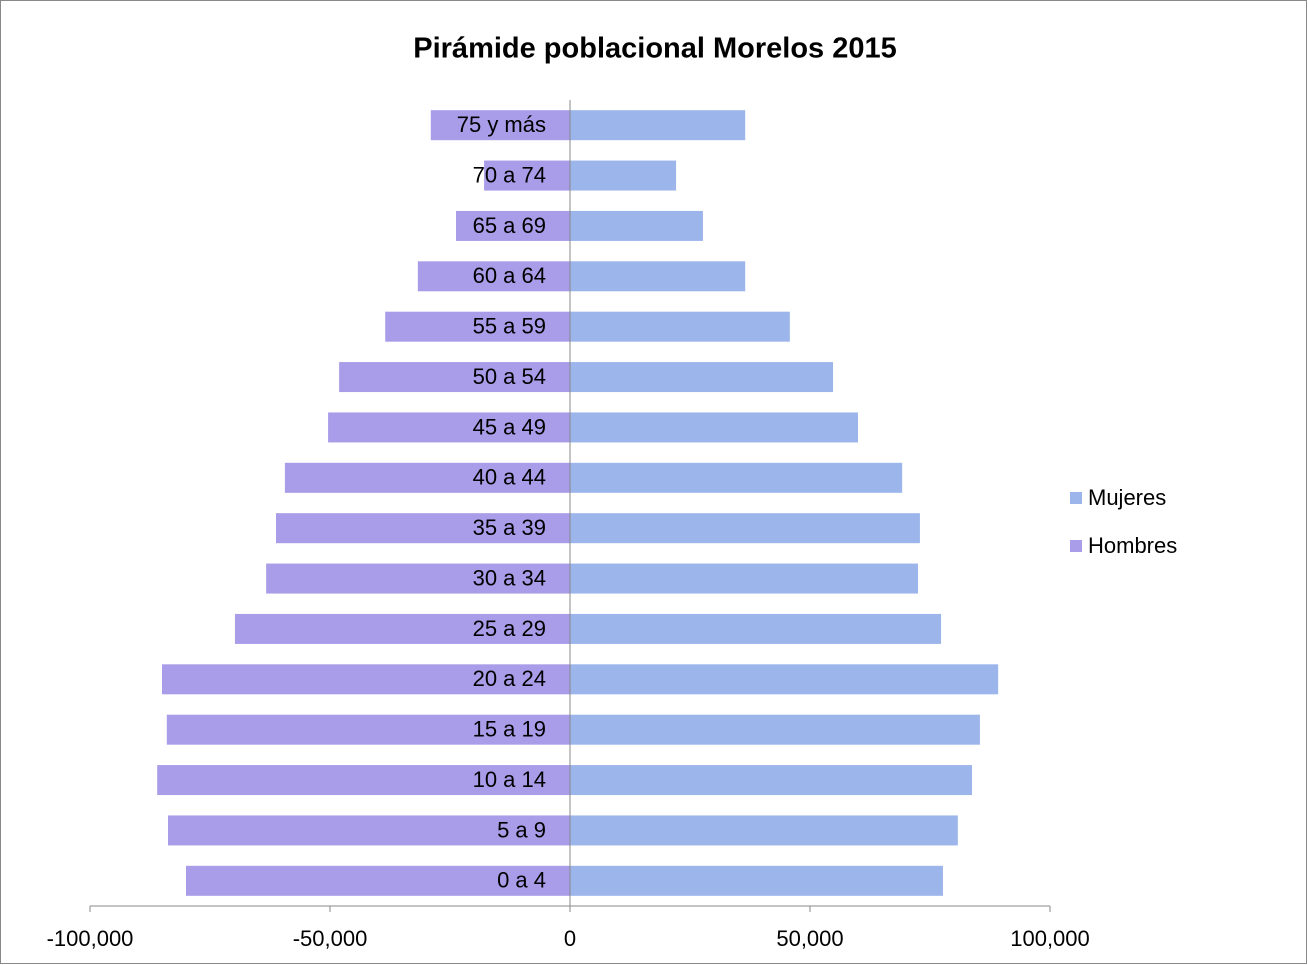 The image size is (1308, 965). What do you see at coordinates (521, 880) in the screenshot?
I see `category-label: 0 a 4` at bounding box center [521, 880].